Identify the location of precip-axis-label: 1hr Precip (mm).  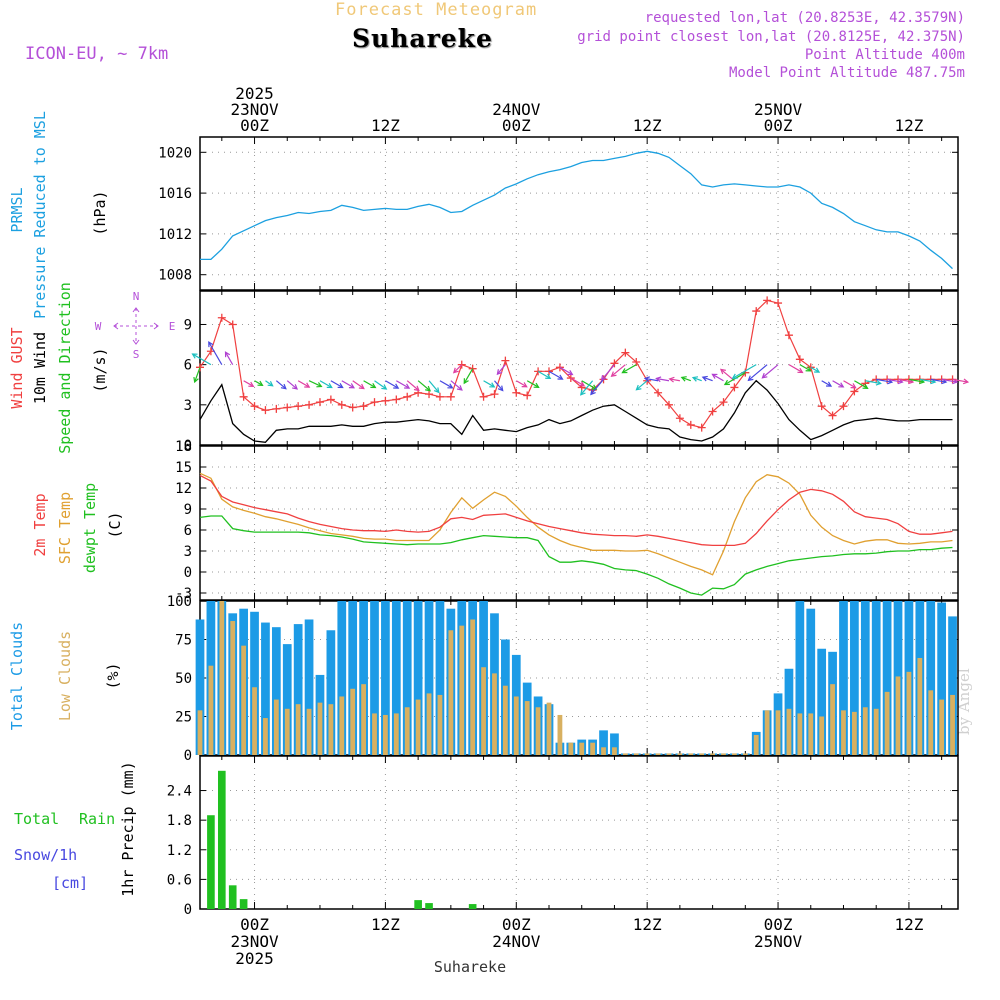
(128, 828).